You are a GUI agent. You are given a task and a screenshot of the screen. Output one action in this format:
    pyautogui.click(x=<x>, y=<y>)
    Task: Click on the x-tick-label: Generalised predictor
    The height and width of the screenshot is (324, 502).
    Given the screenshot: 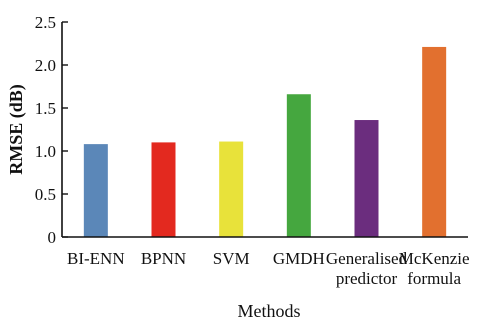 What is the action you would take?
    pyautogui.click(x=367, y=268)
    